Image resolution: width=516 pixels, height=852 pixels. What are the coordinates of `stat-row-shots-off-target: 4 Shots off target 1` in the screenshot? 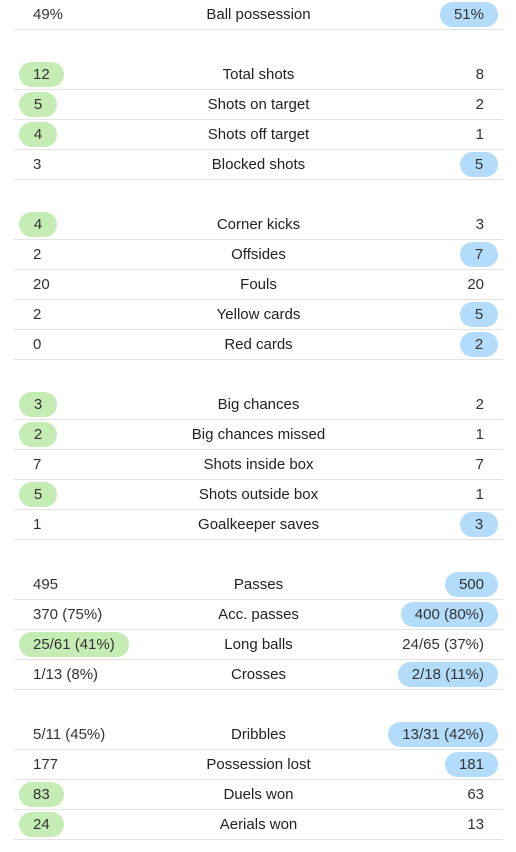 It's located at (258, 135).